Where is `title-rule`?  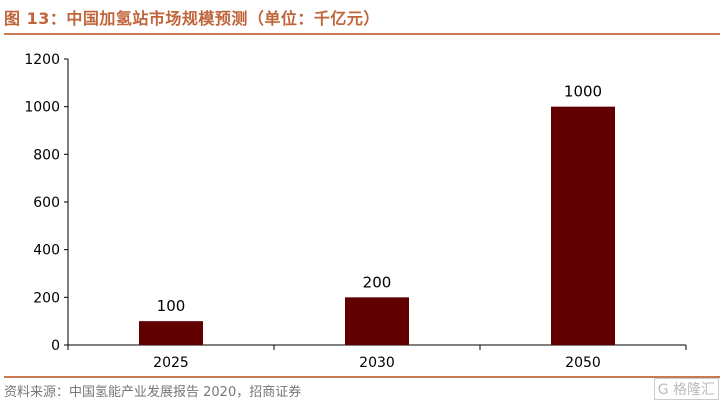
title-rule is located at coordinates (362, 34).